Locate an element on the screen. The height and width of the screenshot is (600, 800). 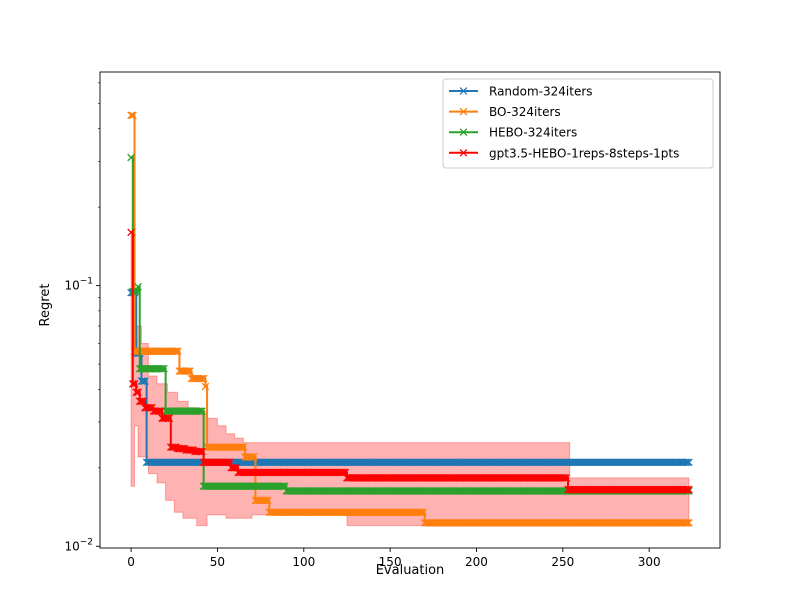
legend-label: BO-324iters is located at coordinates (525, 112).